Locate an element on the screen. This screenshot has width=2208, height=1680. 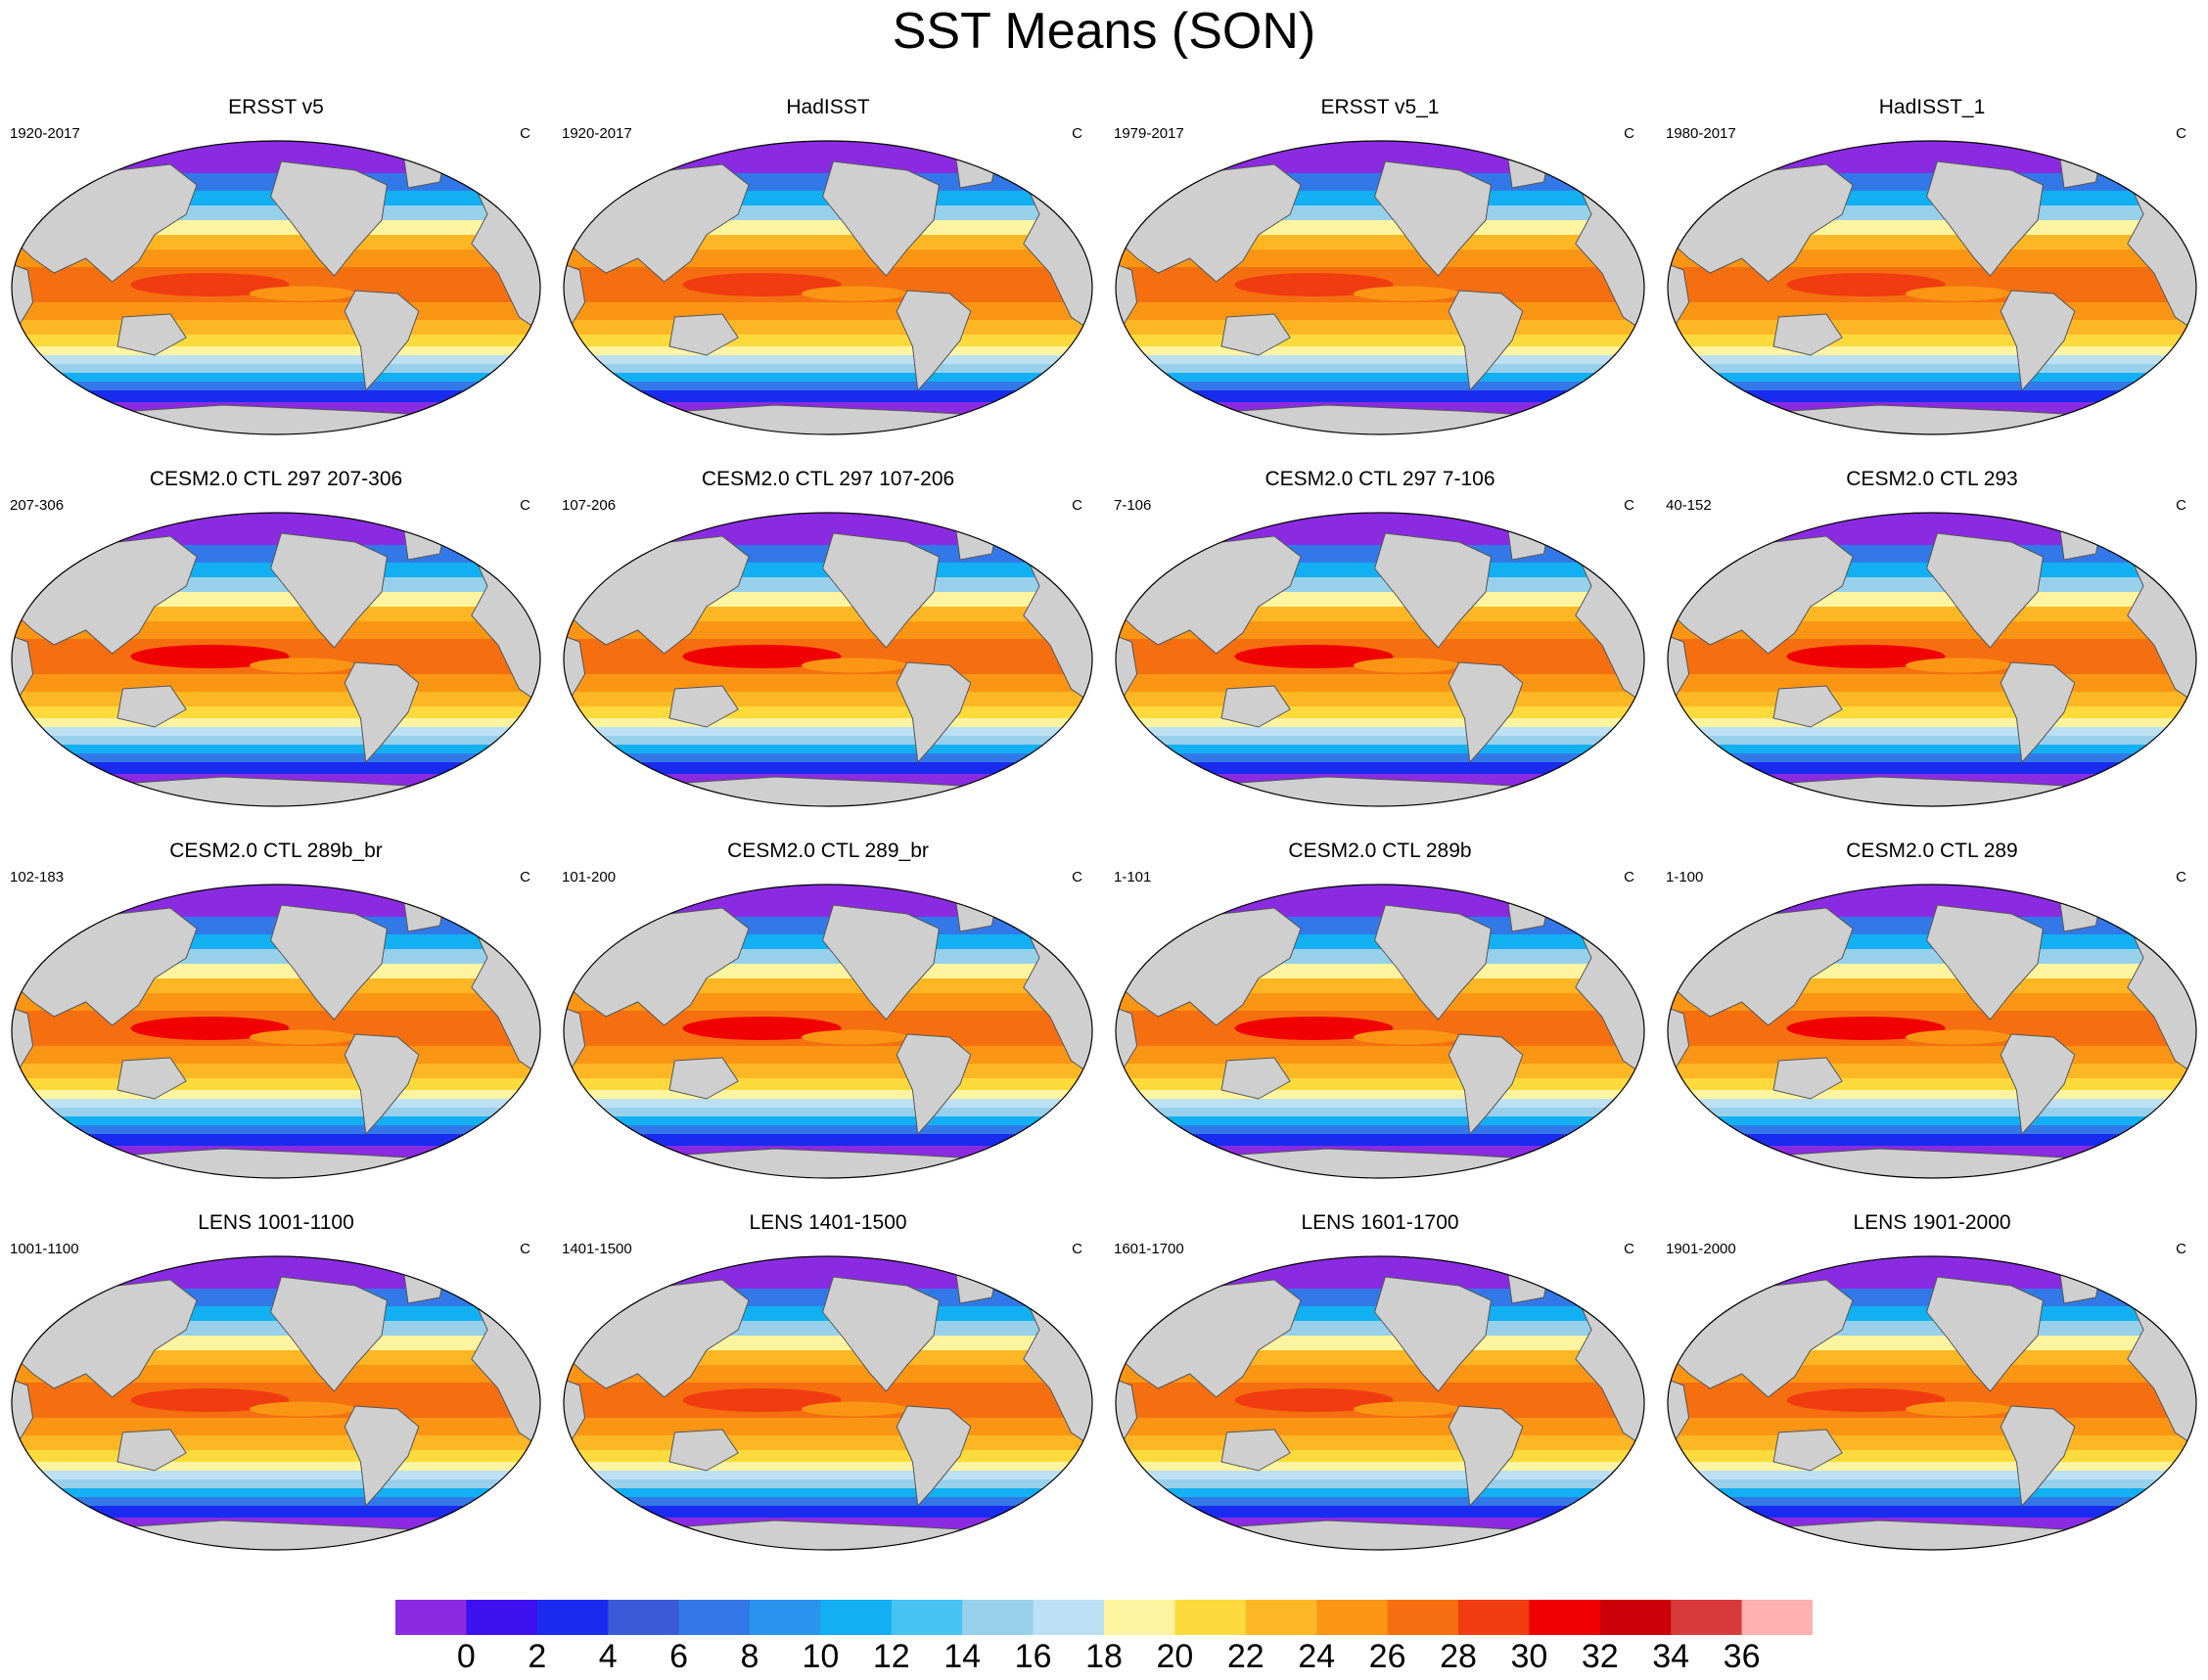
panel-period: 102-183 is located at coordinates (37, 877).